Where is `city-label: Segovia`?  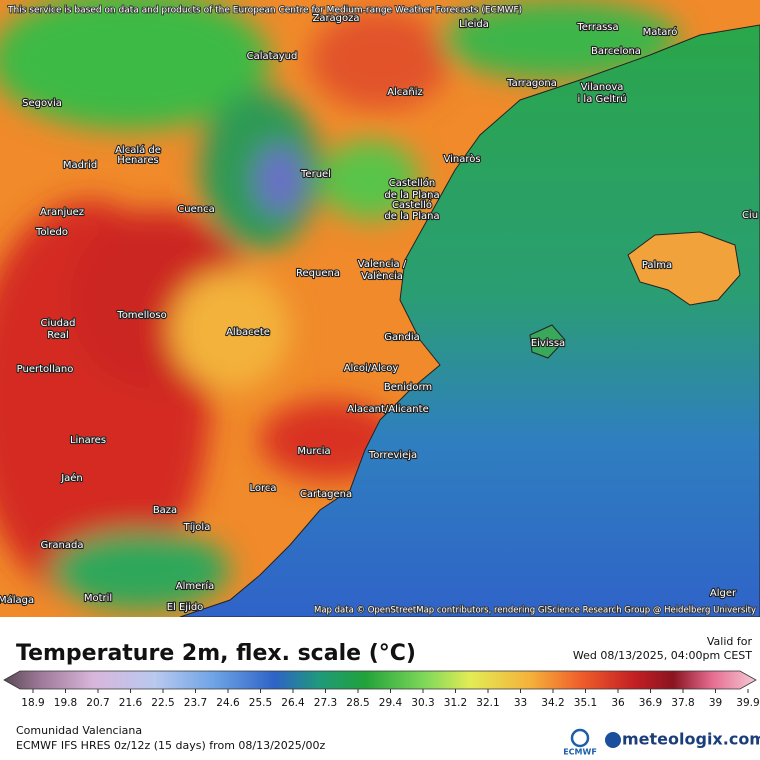 city-label: Segovia is located at coordinates (42, 103).